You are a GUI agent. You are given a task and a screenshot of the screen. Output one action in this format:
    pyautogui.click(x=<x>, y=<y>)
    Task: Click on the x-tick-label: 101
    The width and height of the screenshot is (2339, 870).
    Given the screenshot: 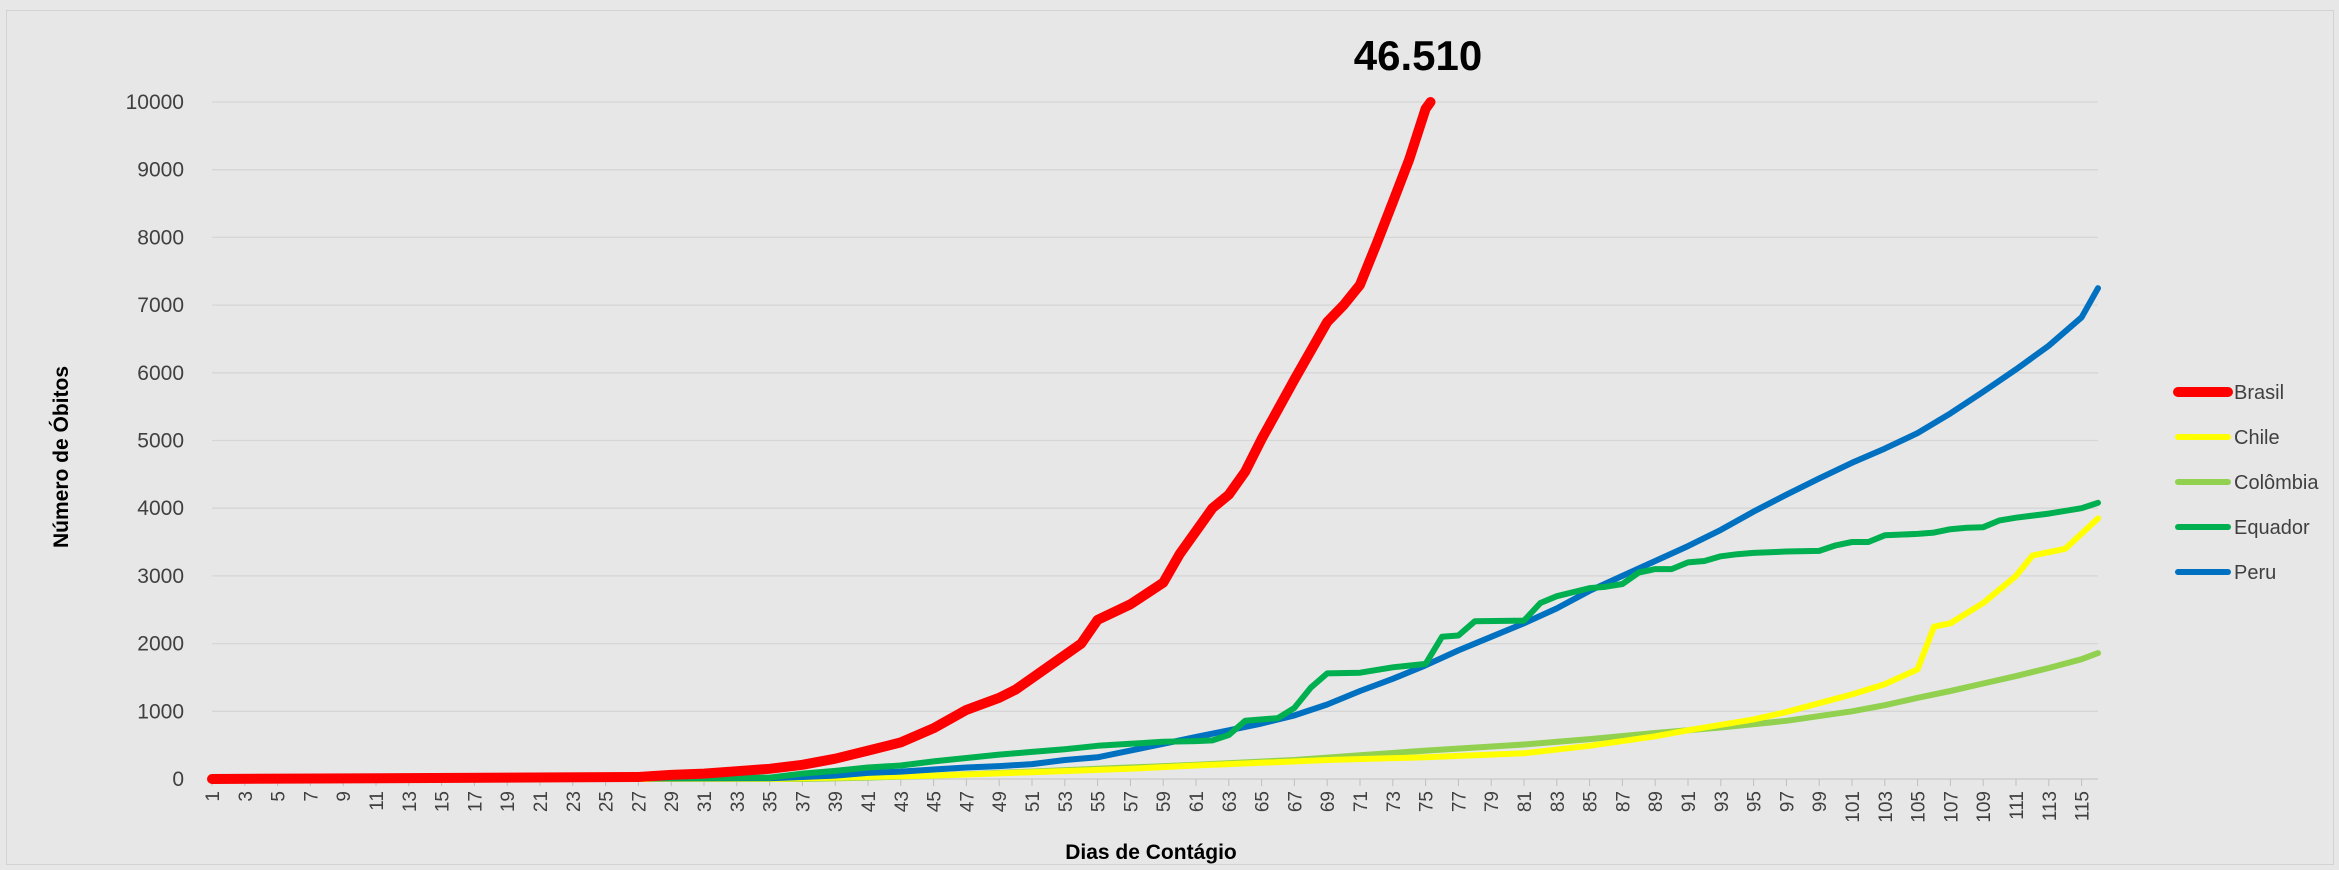 What is the action you would take?
    pyautogui.click(x=1853, y=807)
    